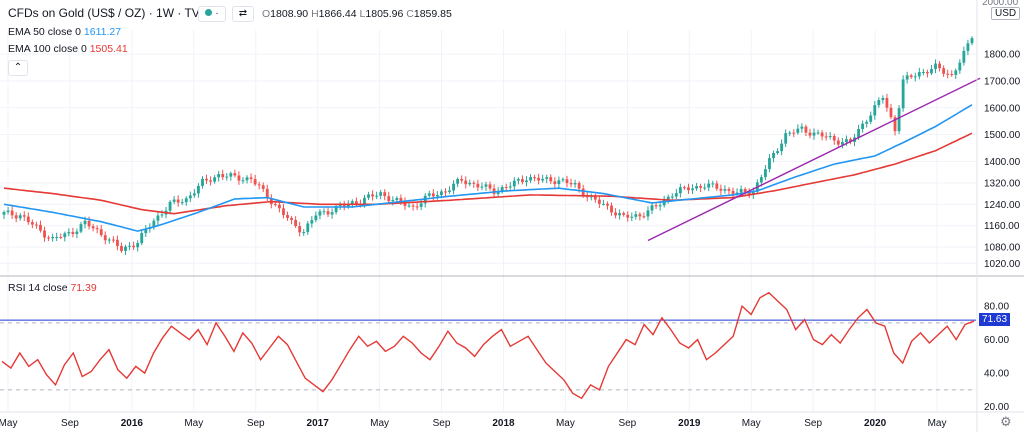 The width and height of the screenshot is (1024, 432). What do you see at coordinates (996, 307) in the screenshot?
I see `rsi-tick-label: 80.00` at bounding box center [996, 307].